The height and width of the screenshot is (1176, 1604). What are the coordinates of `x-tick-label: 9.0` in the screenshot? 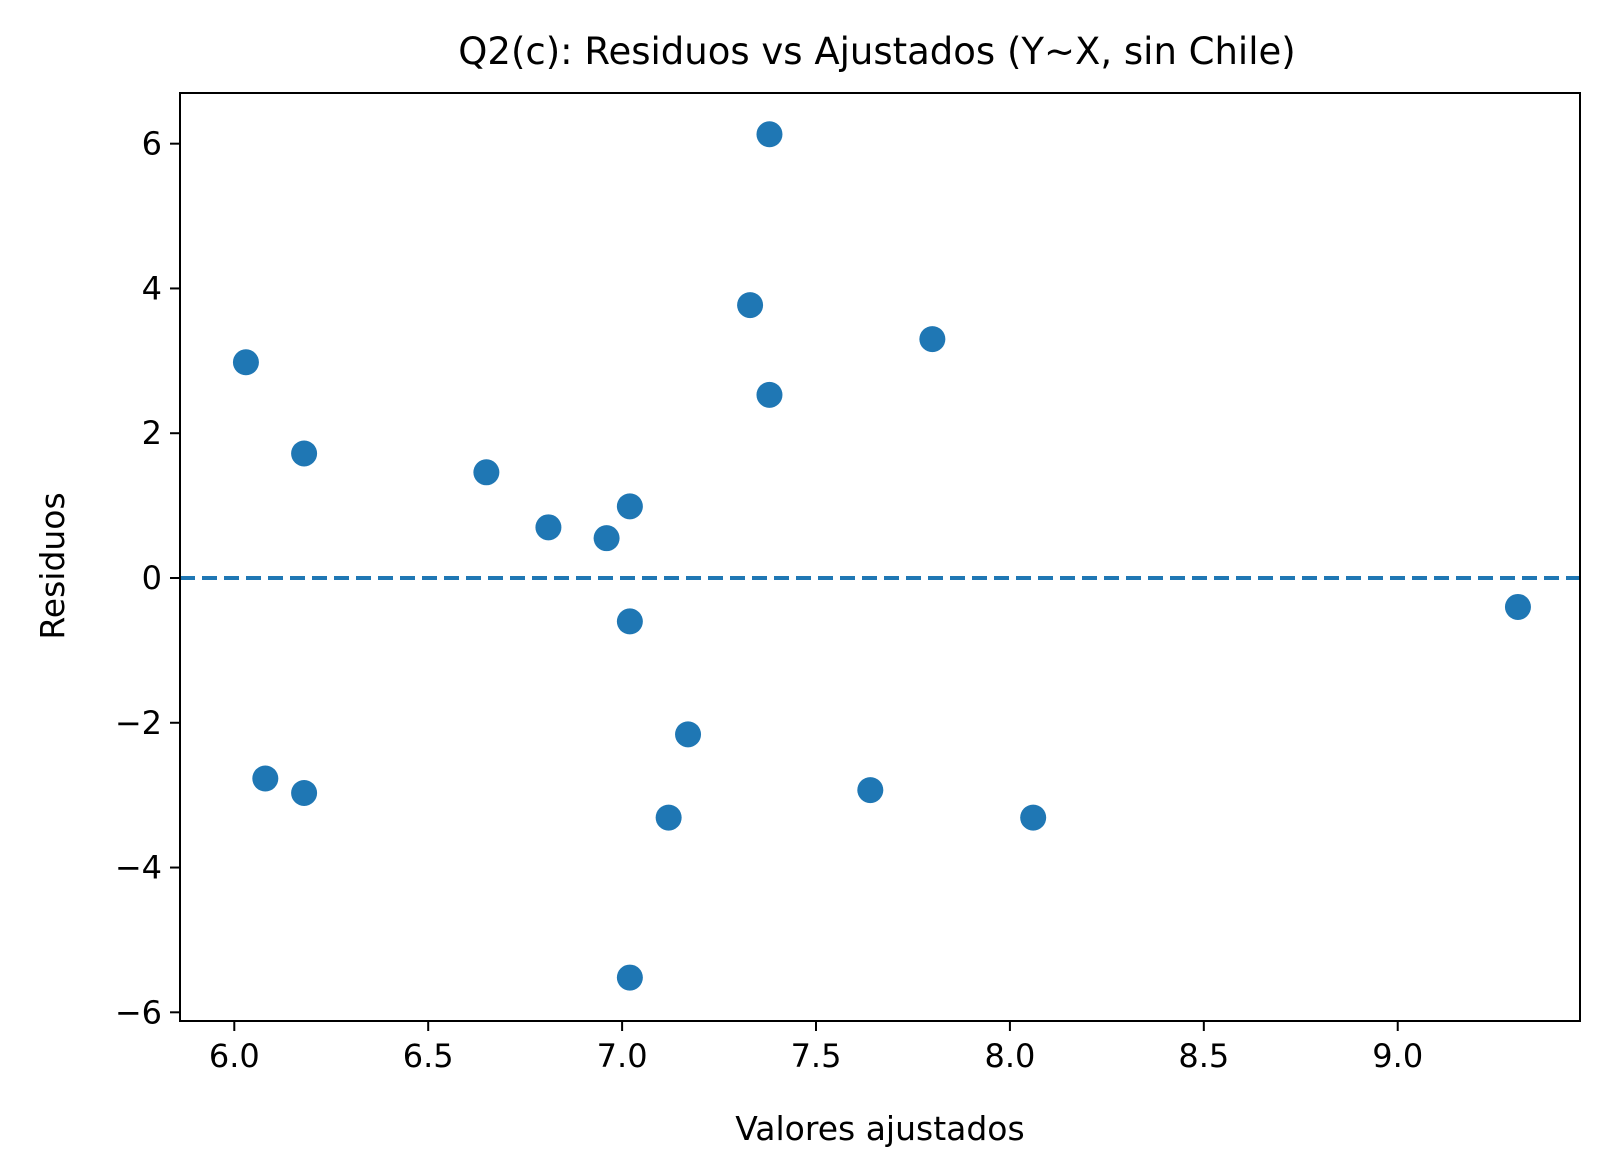 It's located at (1397, 1056).